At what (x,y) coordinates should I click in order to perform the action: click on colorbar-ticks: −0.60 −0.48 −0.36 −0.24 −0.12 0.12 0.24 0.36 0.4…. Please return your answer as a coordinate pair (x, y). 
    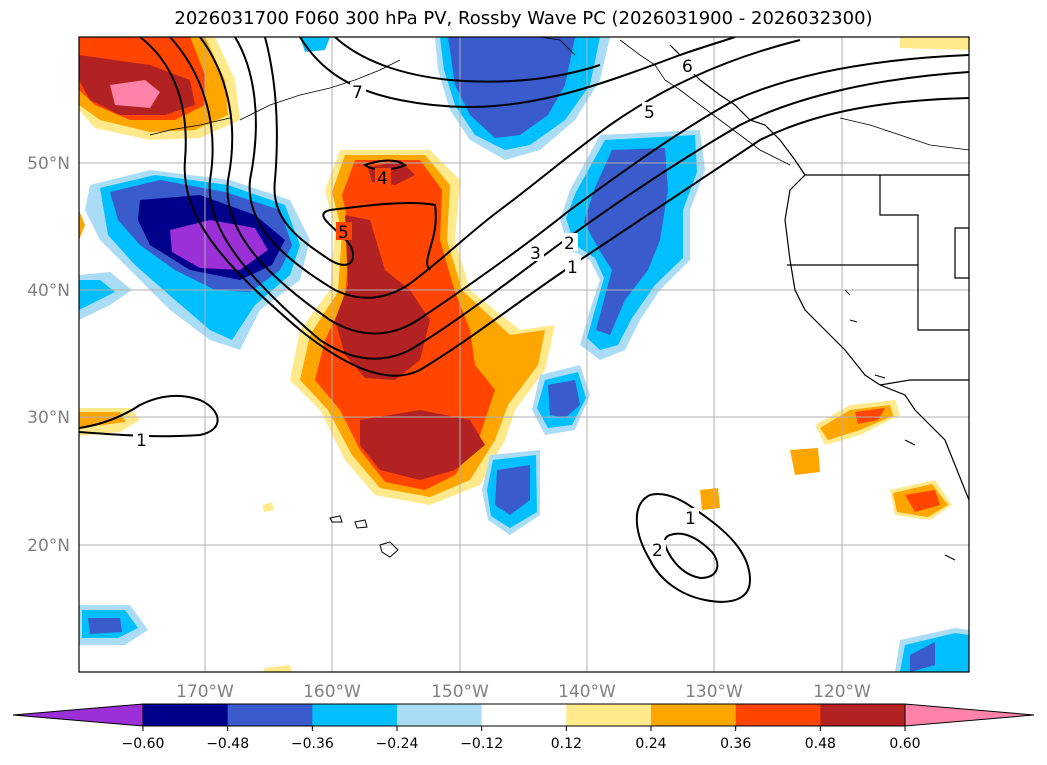
    Looking at the image, I should click on (521, 739).